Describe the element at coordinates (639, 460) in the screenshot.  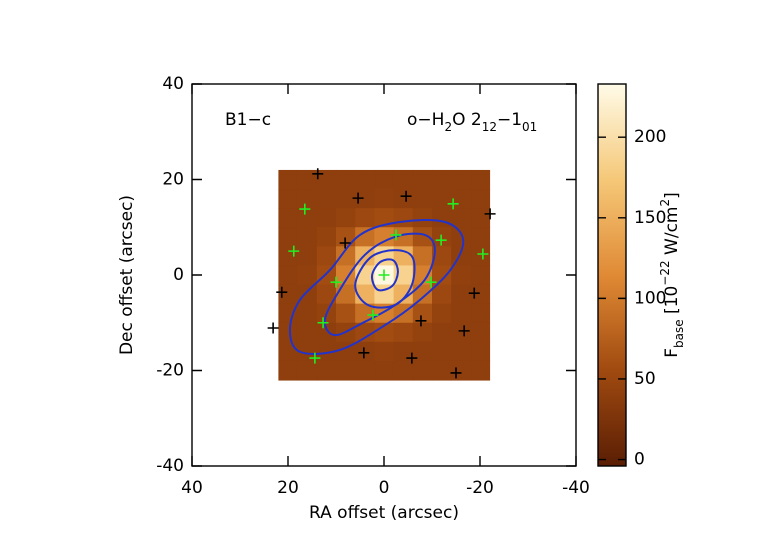
I see `colorbar-tick-label: 0` at that location.